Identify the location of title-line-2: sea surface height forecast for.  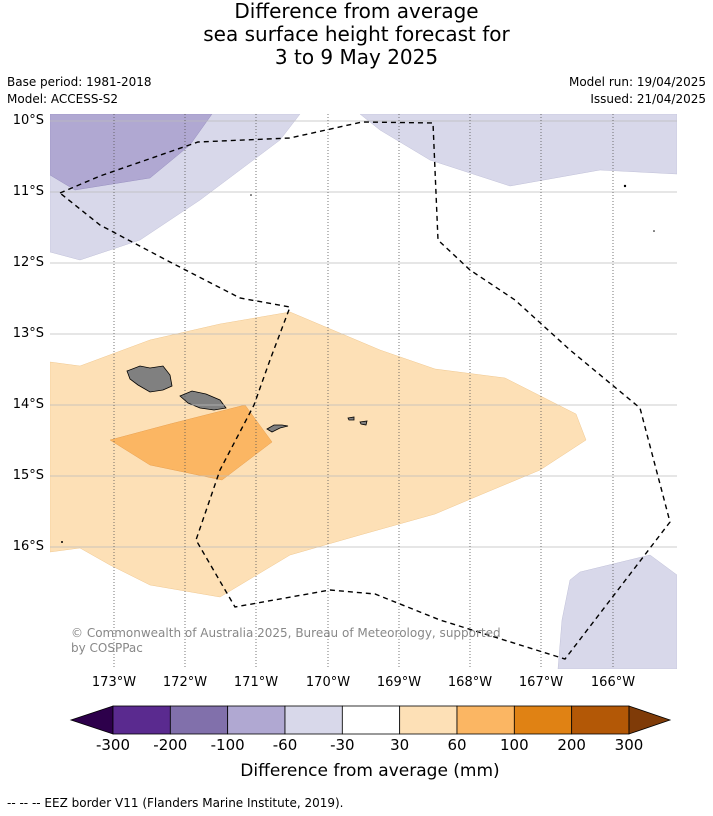
(356, 34).